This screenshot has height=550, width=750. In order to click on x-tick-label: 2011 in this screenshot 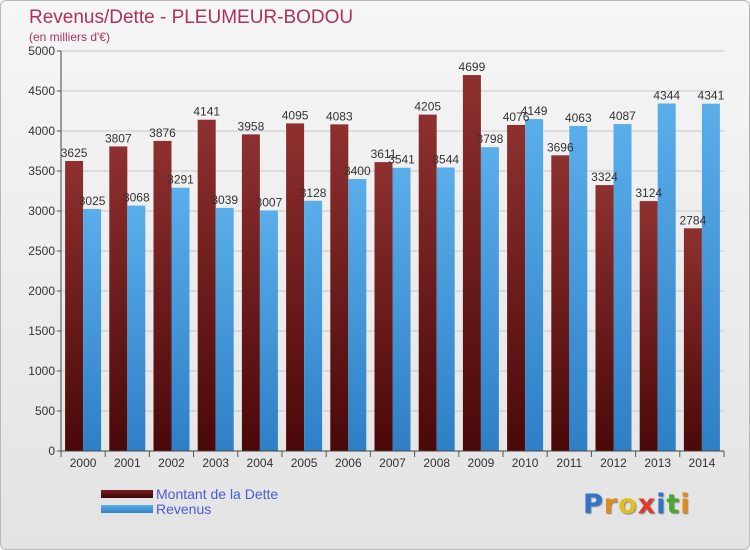, I will do `click(569, 463)`.